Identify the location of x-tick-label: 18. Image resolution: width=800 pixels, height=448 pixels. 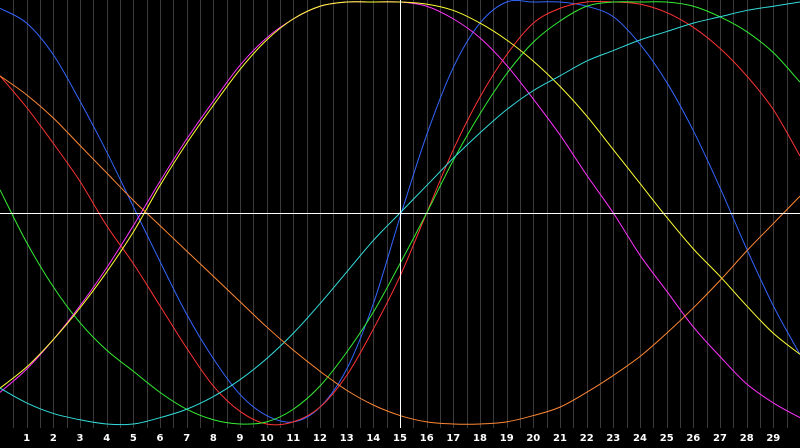
(480, 438).